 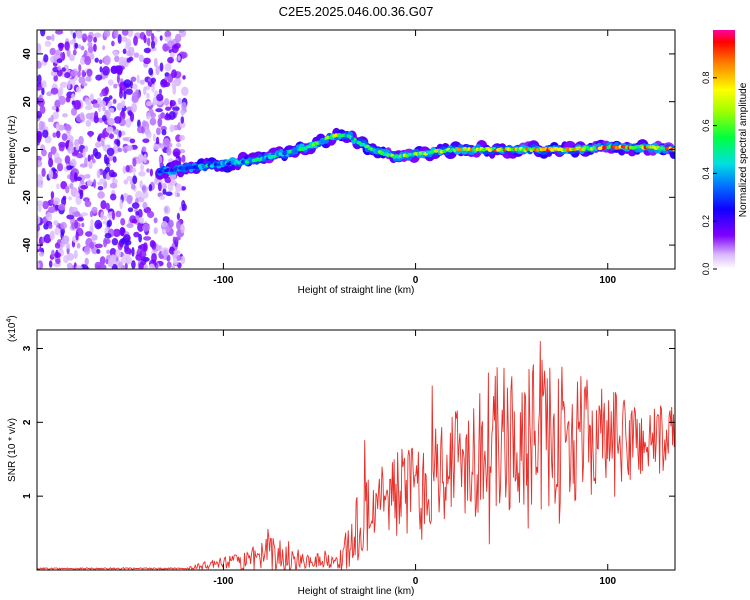 I want to click on trace-cell, so click(x=355, y=139).